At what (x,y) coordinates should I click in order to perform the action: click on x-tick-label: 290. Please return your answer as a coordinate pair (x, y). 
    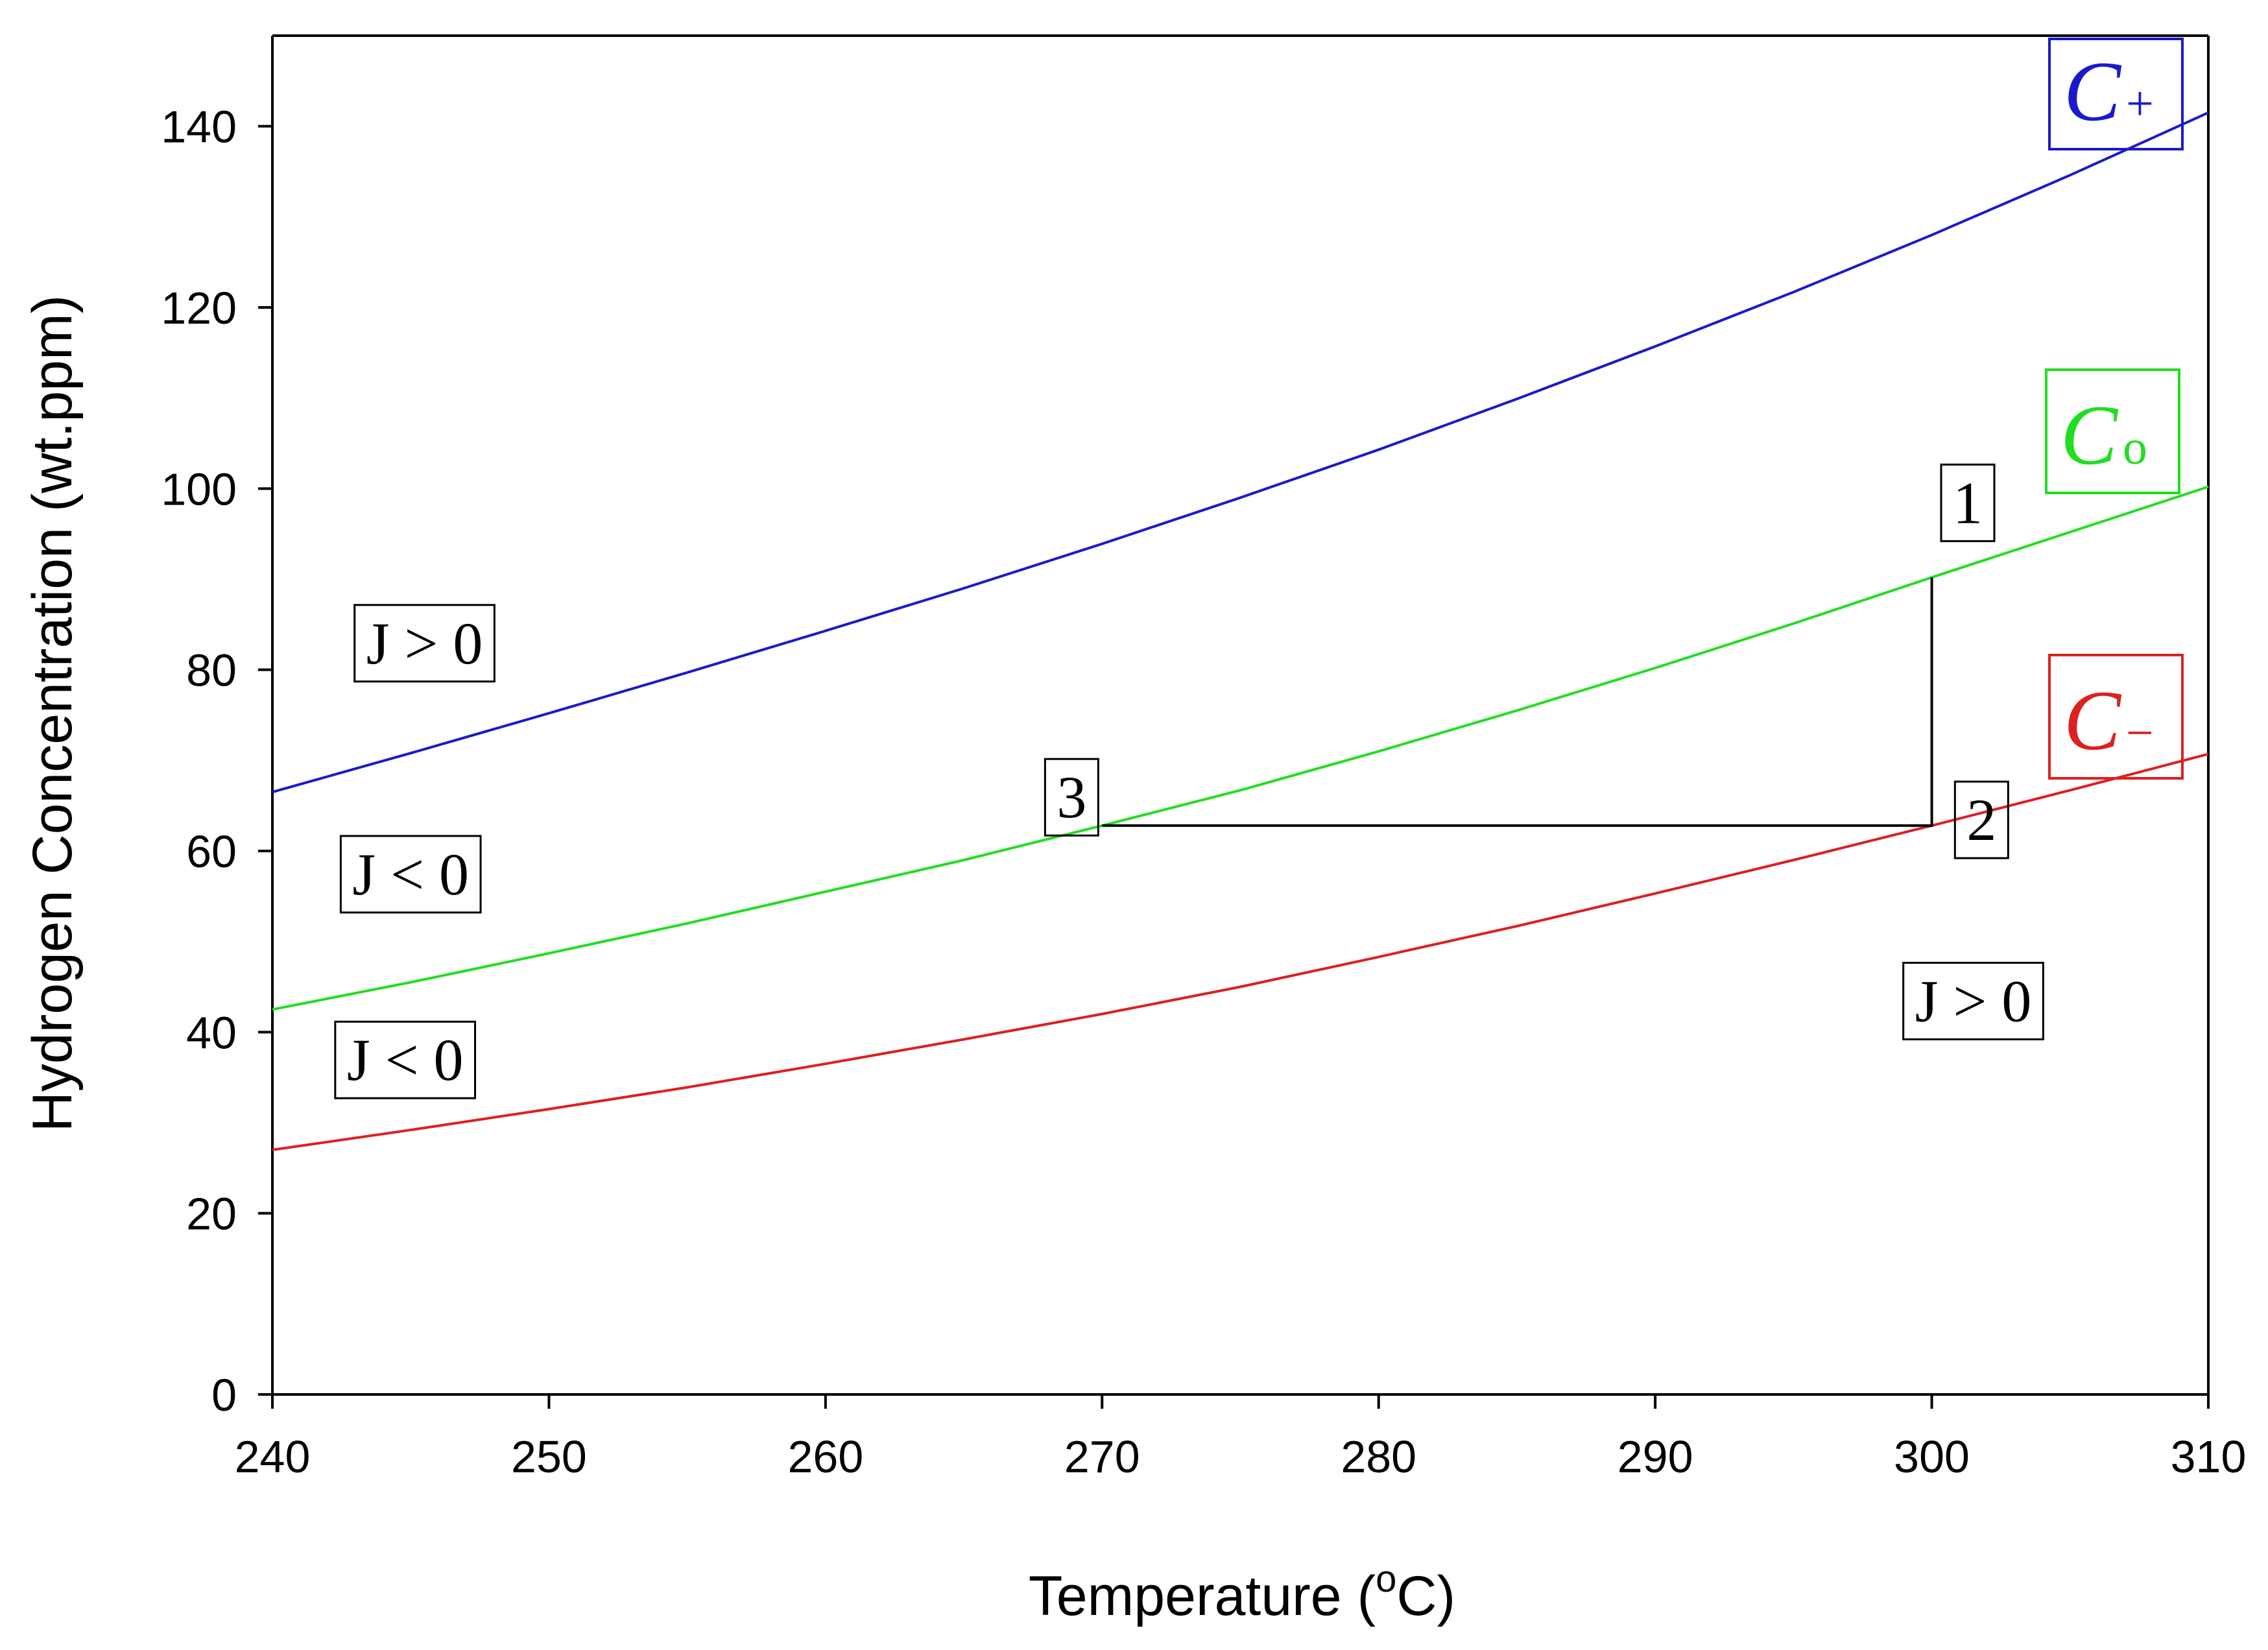
    Looking at the image, I should click on (1655, 1456).